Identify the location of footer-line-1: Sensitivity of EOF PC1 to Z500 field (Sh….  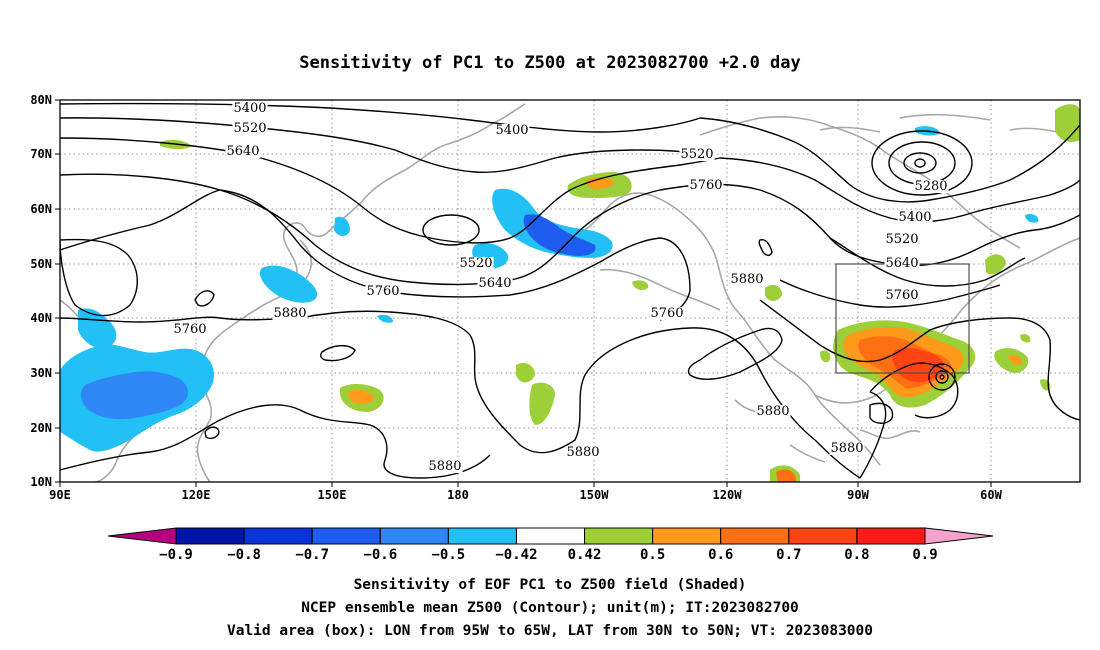
(550, 585).